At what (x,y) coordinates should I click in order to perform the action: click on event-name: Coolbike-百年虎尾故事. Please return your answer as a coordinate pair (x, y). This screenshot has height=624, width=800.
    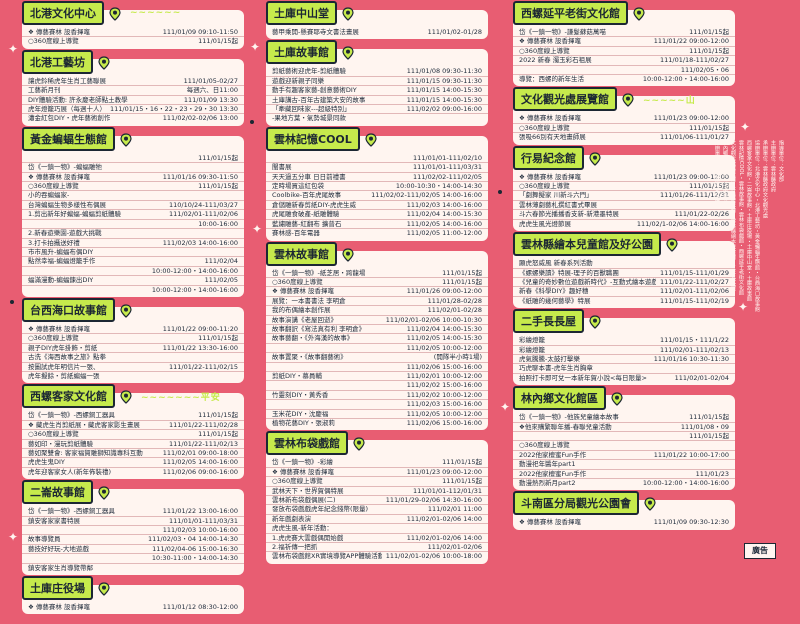
    Looking at the image, I should click on (307, 195).